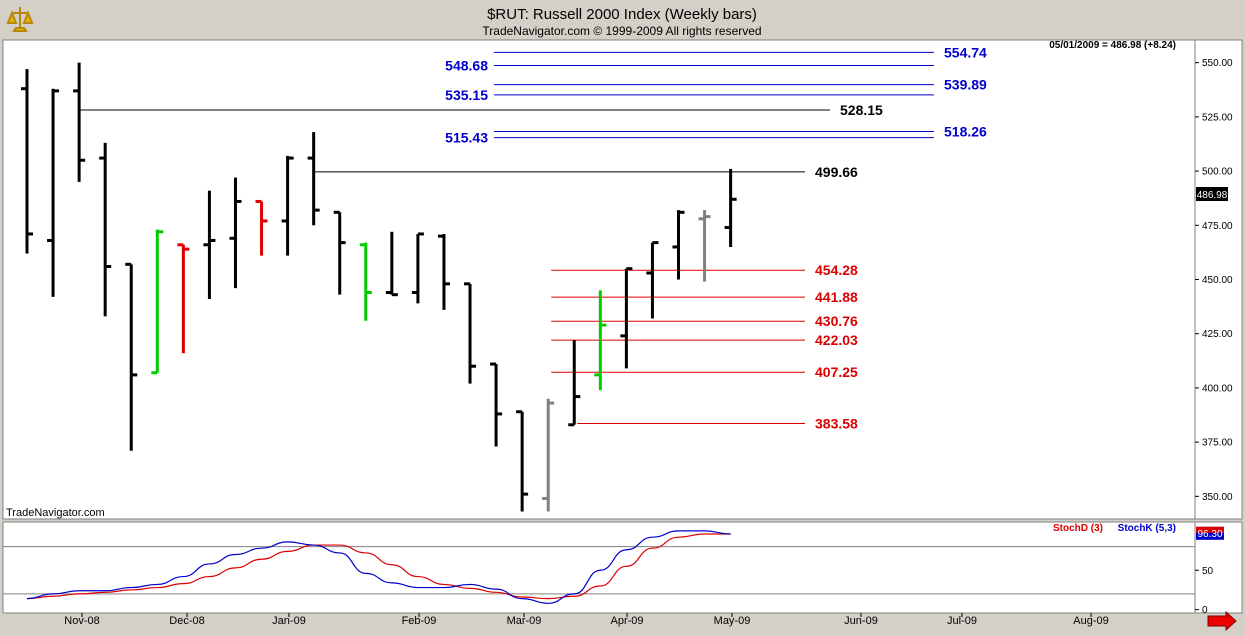 The height and width of the screenshot is (636, 1245). Describe the element at coordinates (1112, 45) in the screenshot. I see `date-readout: 05/01/2009 = 486.98 (+8.24)` at that location.